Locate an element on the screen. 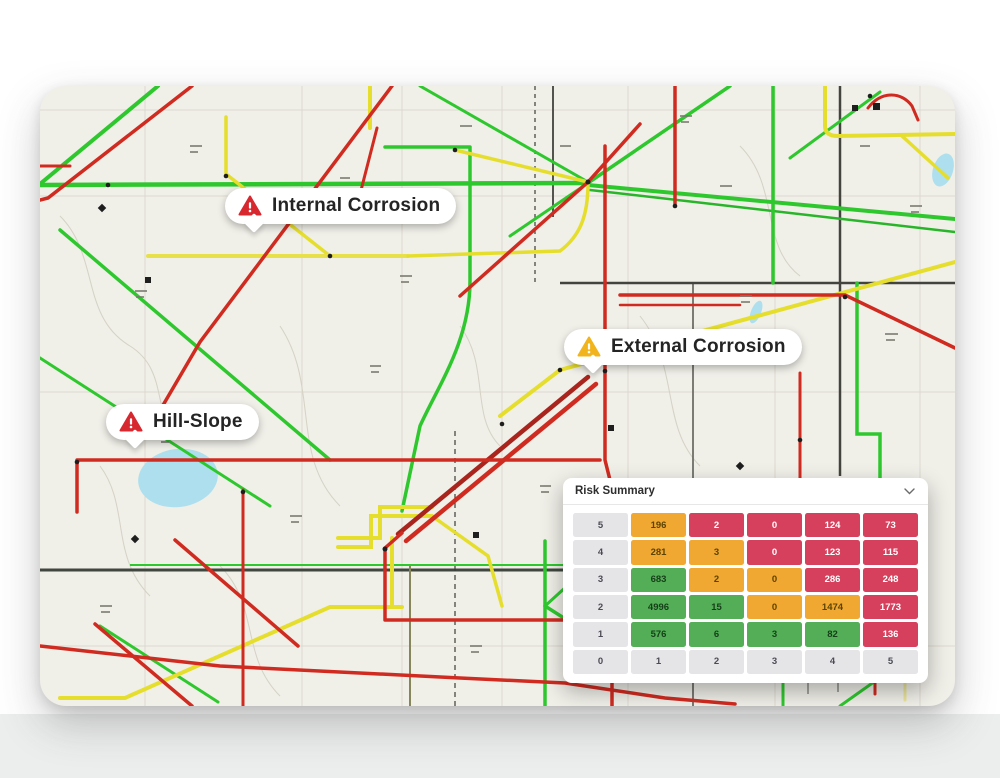 The height and width of the screenshot is (778, 1000). risk-panel-title: Risk Summary is located at coordinates (615, 491).